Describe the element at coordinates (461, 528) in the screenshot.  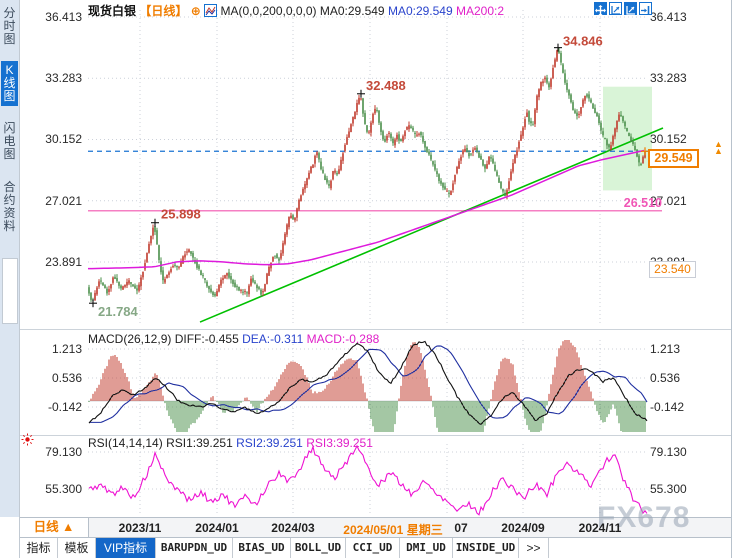
I see `xaxis-tick: 07` at that location.